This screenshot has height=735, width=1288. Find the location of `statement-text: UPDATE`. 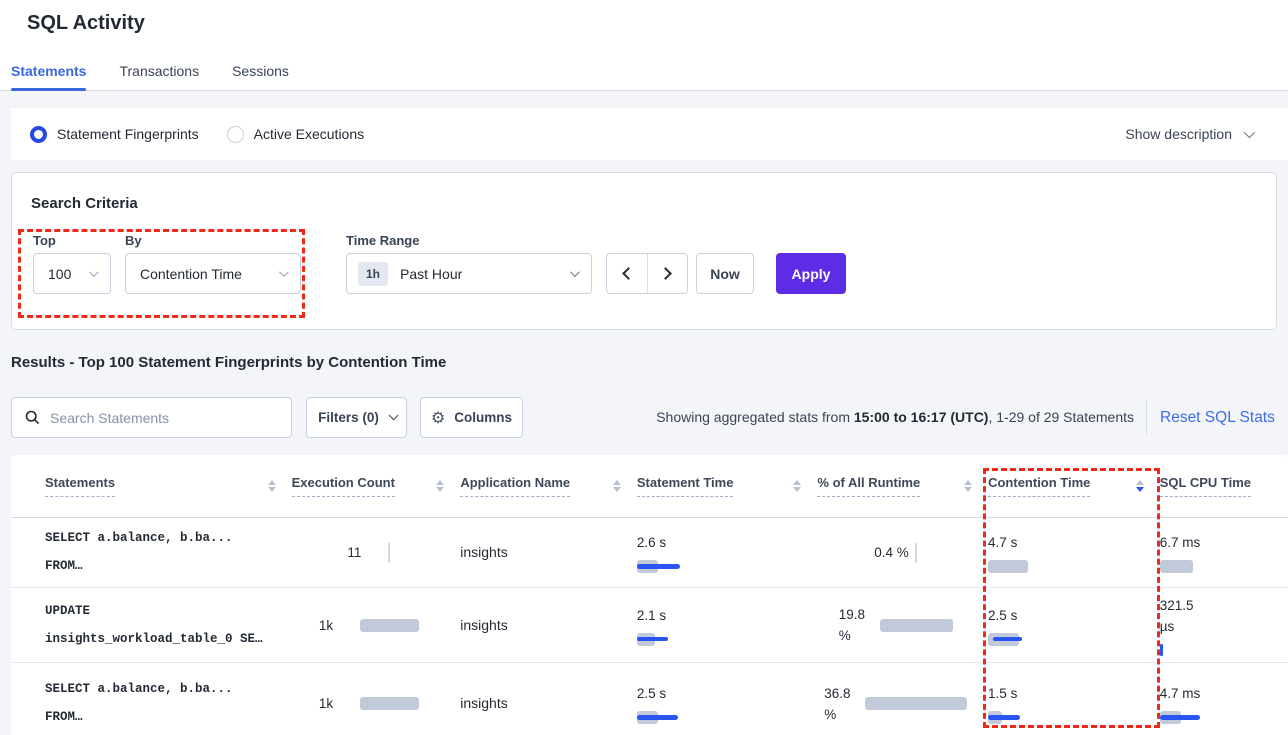

statement-text: UPDATE is located at coordinates (68, 610).